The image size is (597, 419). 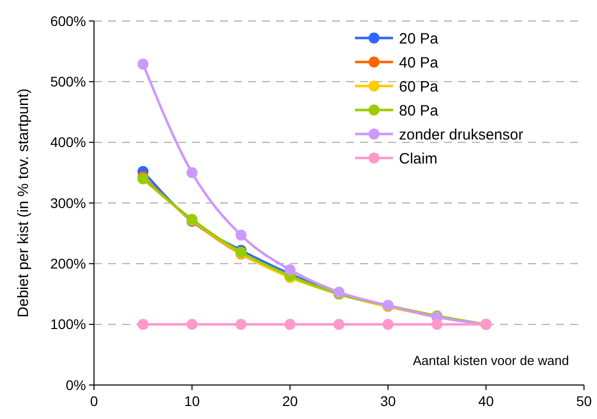 What do you see at coordinates (23, 203) in the screenshot?
I see `y-axis-title: Debiet per kist (in % tov. startpunt)` at bounding box center [23, 203].